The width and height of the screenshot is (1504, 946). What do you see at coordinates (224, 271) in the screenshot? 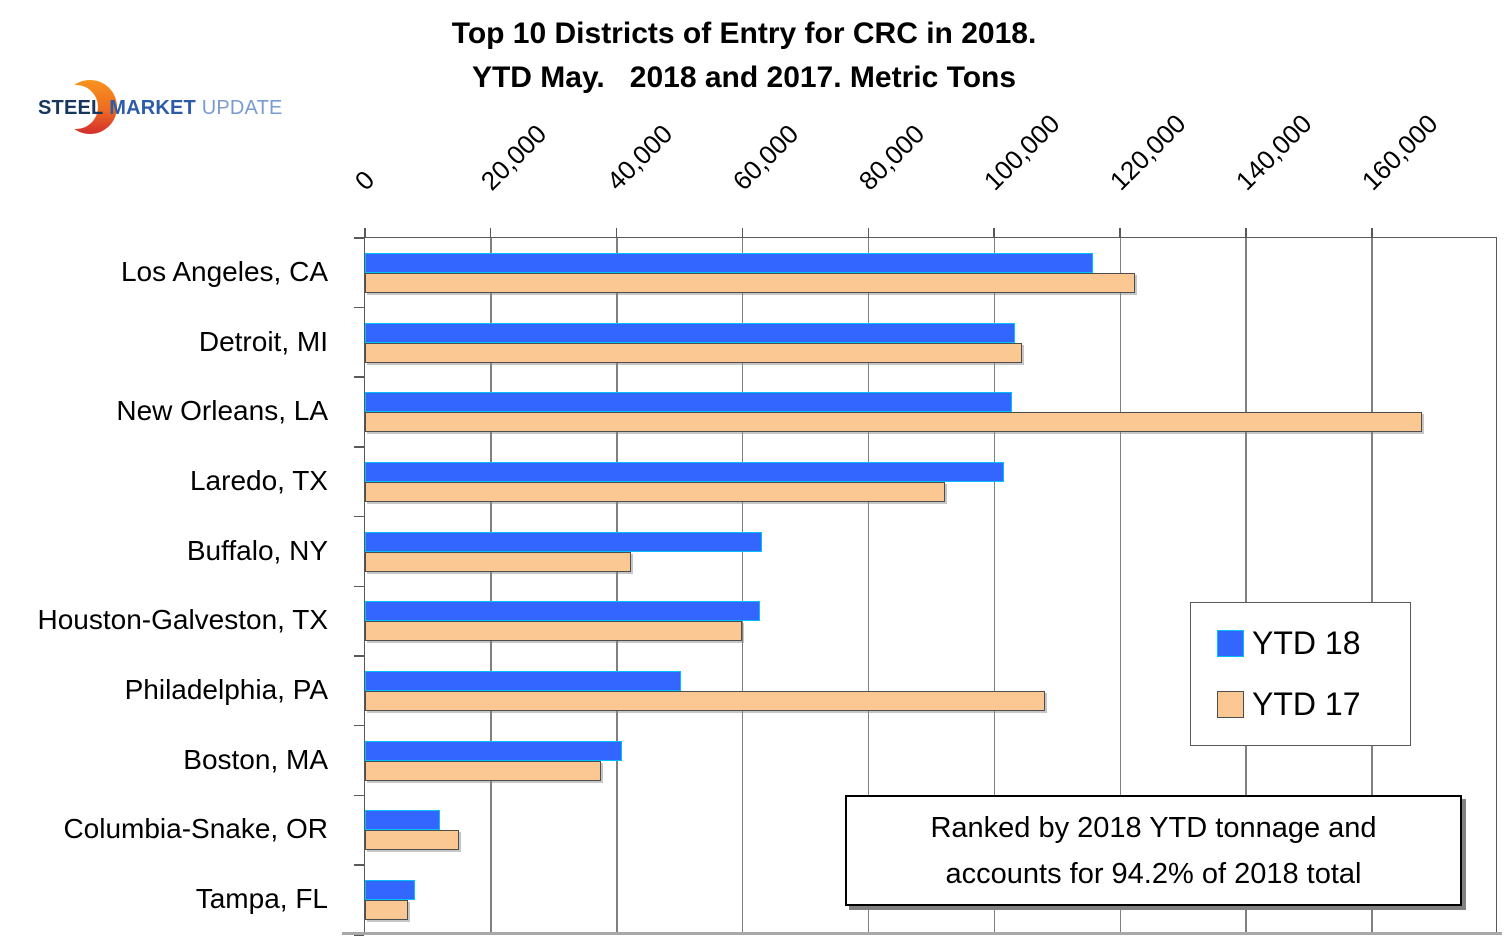
I see `category-label: Los Angeles, CA` at bounding box center [224, 271].